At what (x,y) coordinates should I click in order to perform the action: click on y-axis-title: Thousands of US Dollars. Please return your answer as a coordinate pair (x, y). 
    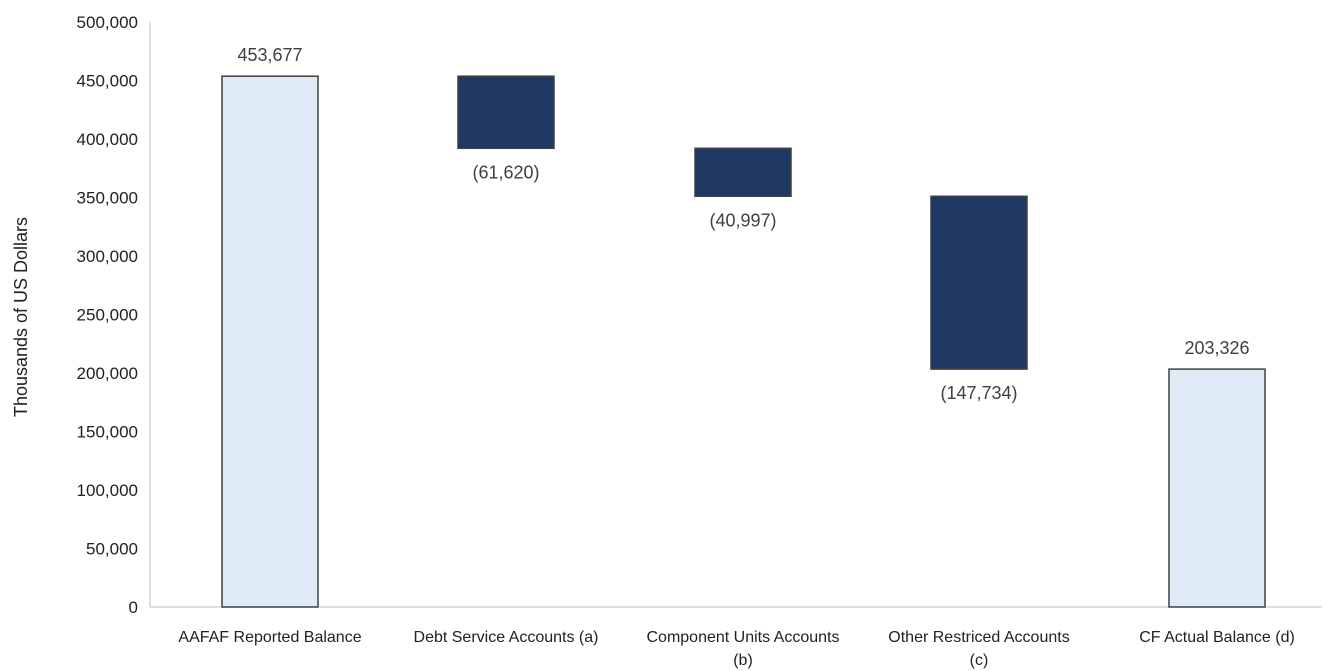
    Looking at the image, I should click on (21, 317).